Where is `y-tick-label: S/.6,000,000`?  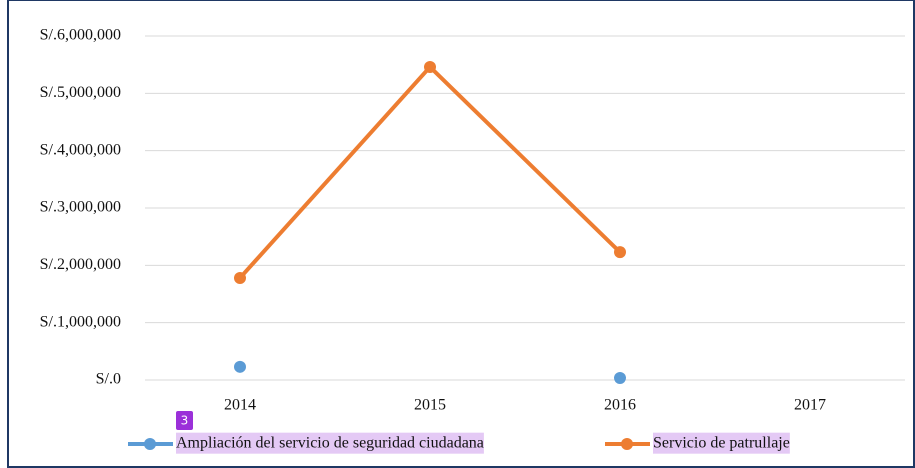 y-tick-label: S/.6,000,000 is located at coordinates (80, 35).